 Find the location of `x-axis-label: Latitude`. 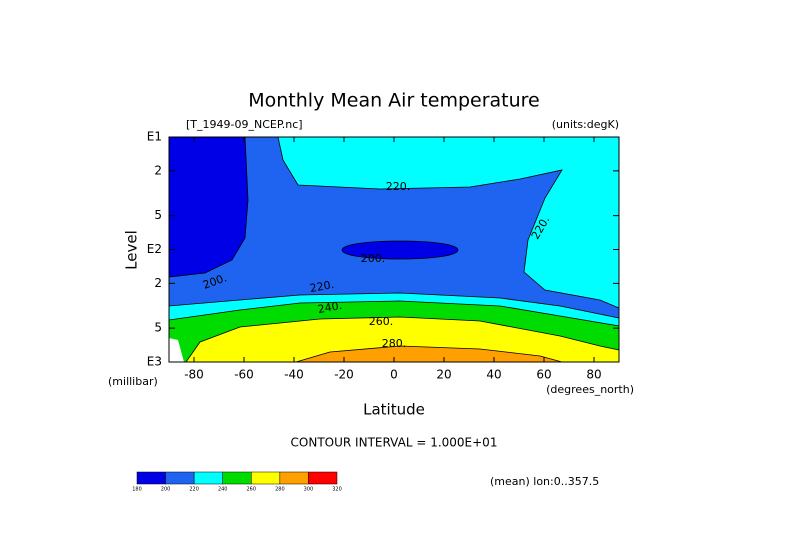

x-axis-label: Latitude is located at coordinates (394, 410).